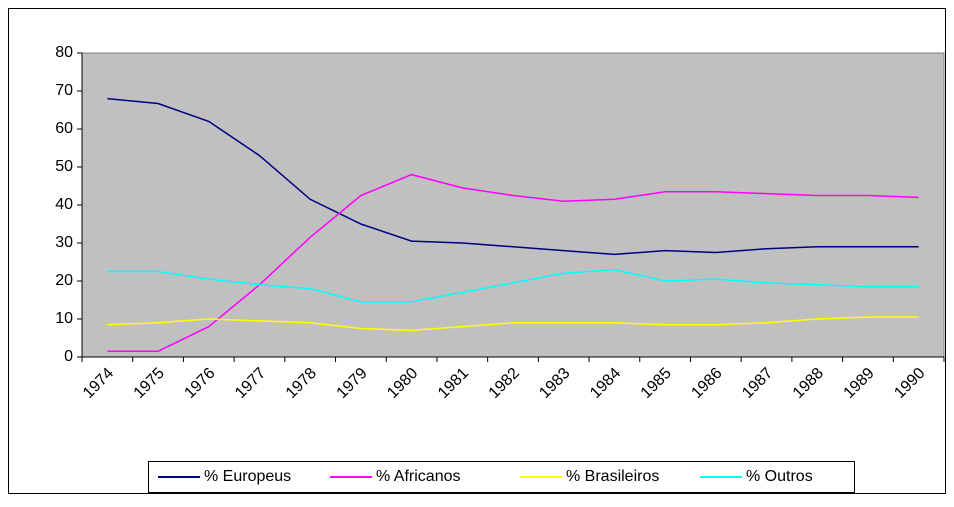 This screenshot has width=954, height=507. What do you see at coordinates (247, 476) in the screenshot?
I see `legend-label: % Europeus` at bounding box center [247, 476].